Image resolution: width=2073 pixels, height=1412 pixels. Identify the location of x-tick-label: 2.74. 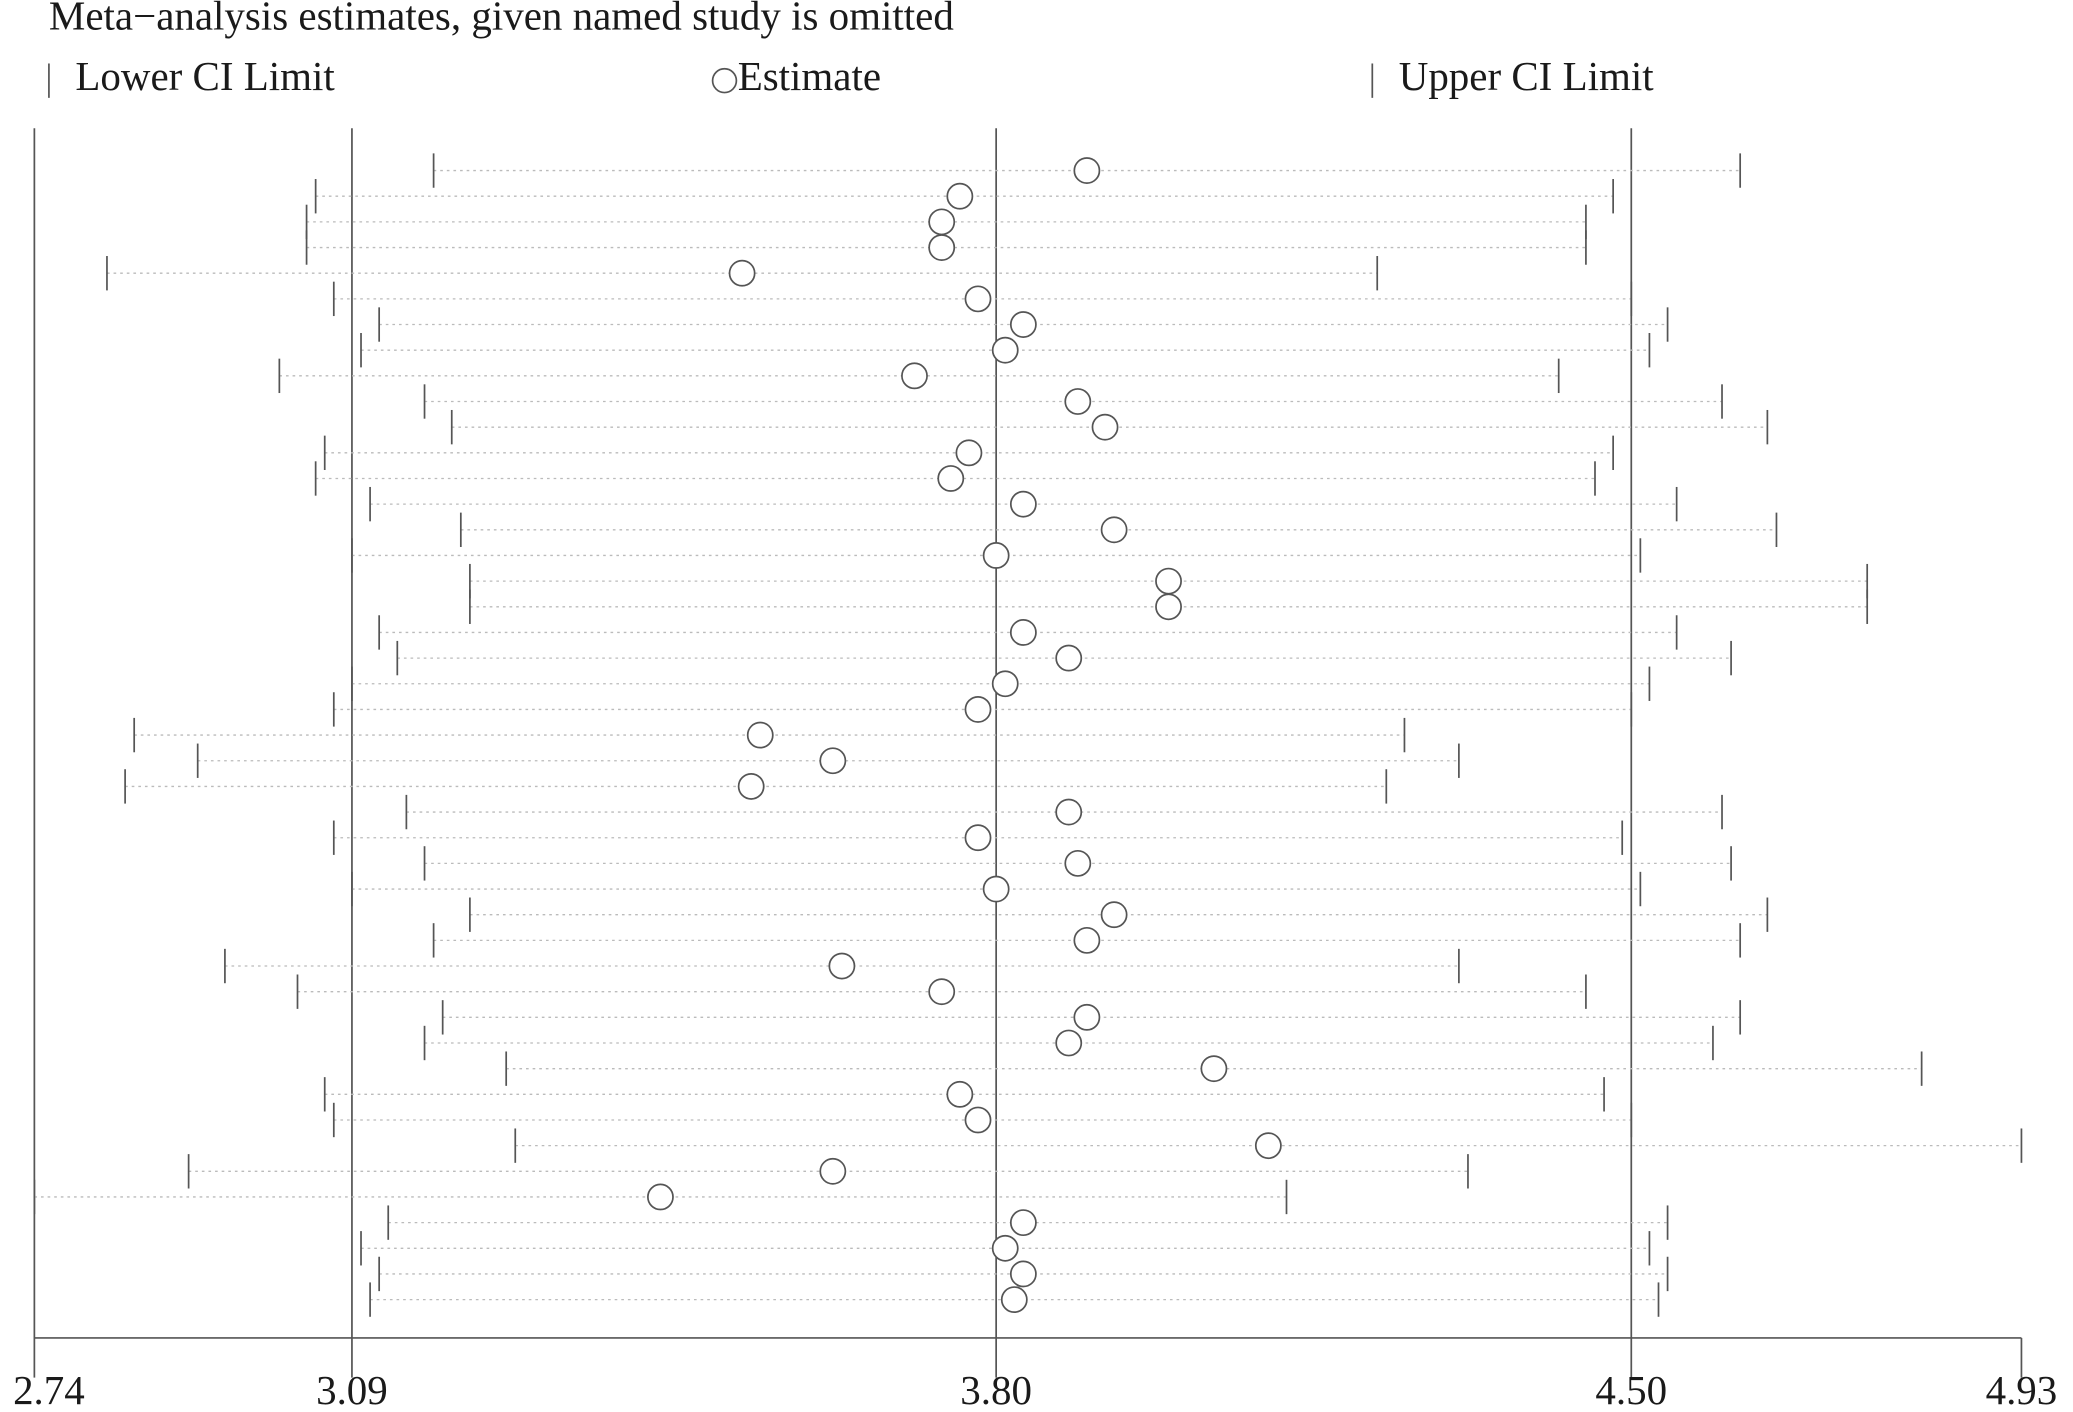
(49, 1389).